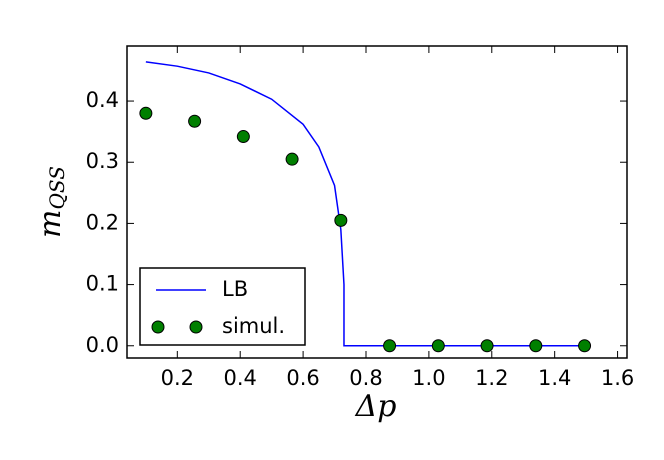 The width and height of the screenshot is (664, 460). Describe the element at coordinates (302, 378) in the screenshot. I see `x-tick-label: 0.6` at that location.